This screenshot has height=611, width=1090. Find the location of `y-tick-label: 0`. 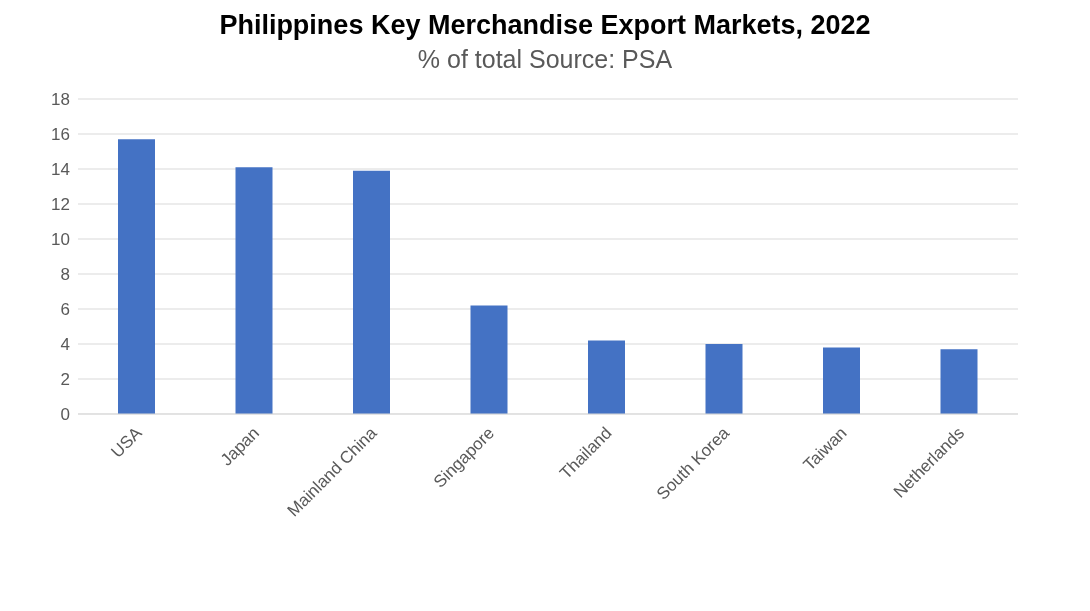

y-tick-label: 0 is located at coordinates (65, 415).